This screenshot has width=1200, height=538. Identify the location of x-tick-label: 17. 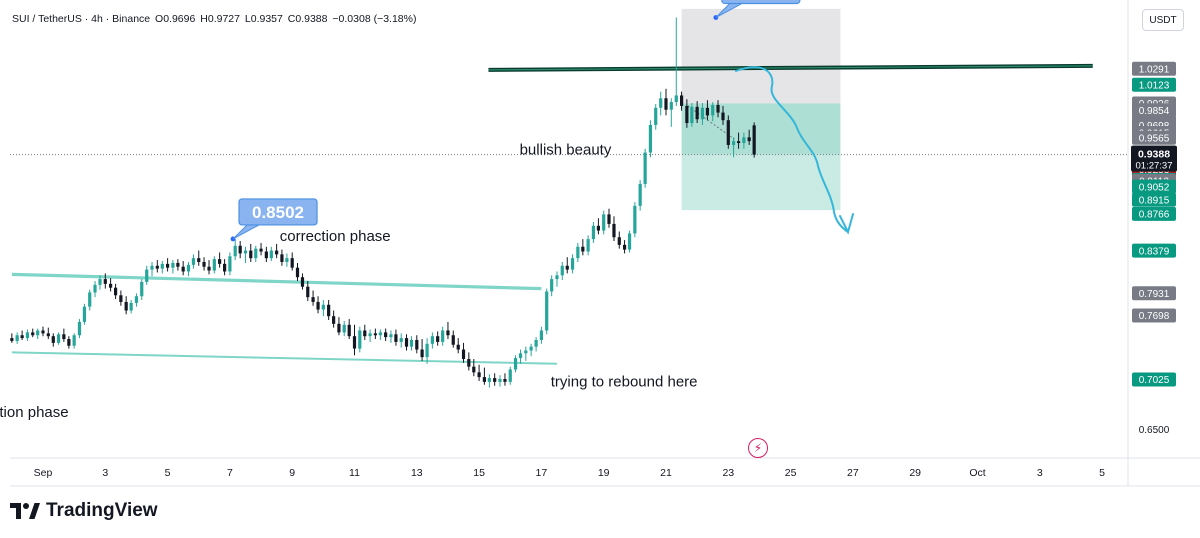
(542, 473).